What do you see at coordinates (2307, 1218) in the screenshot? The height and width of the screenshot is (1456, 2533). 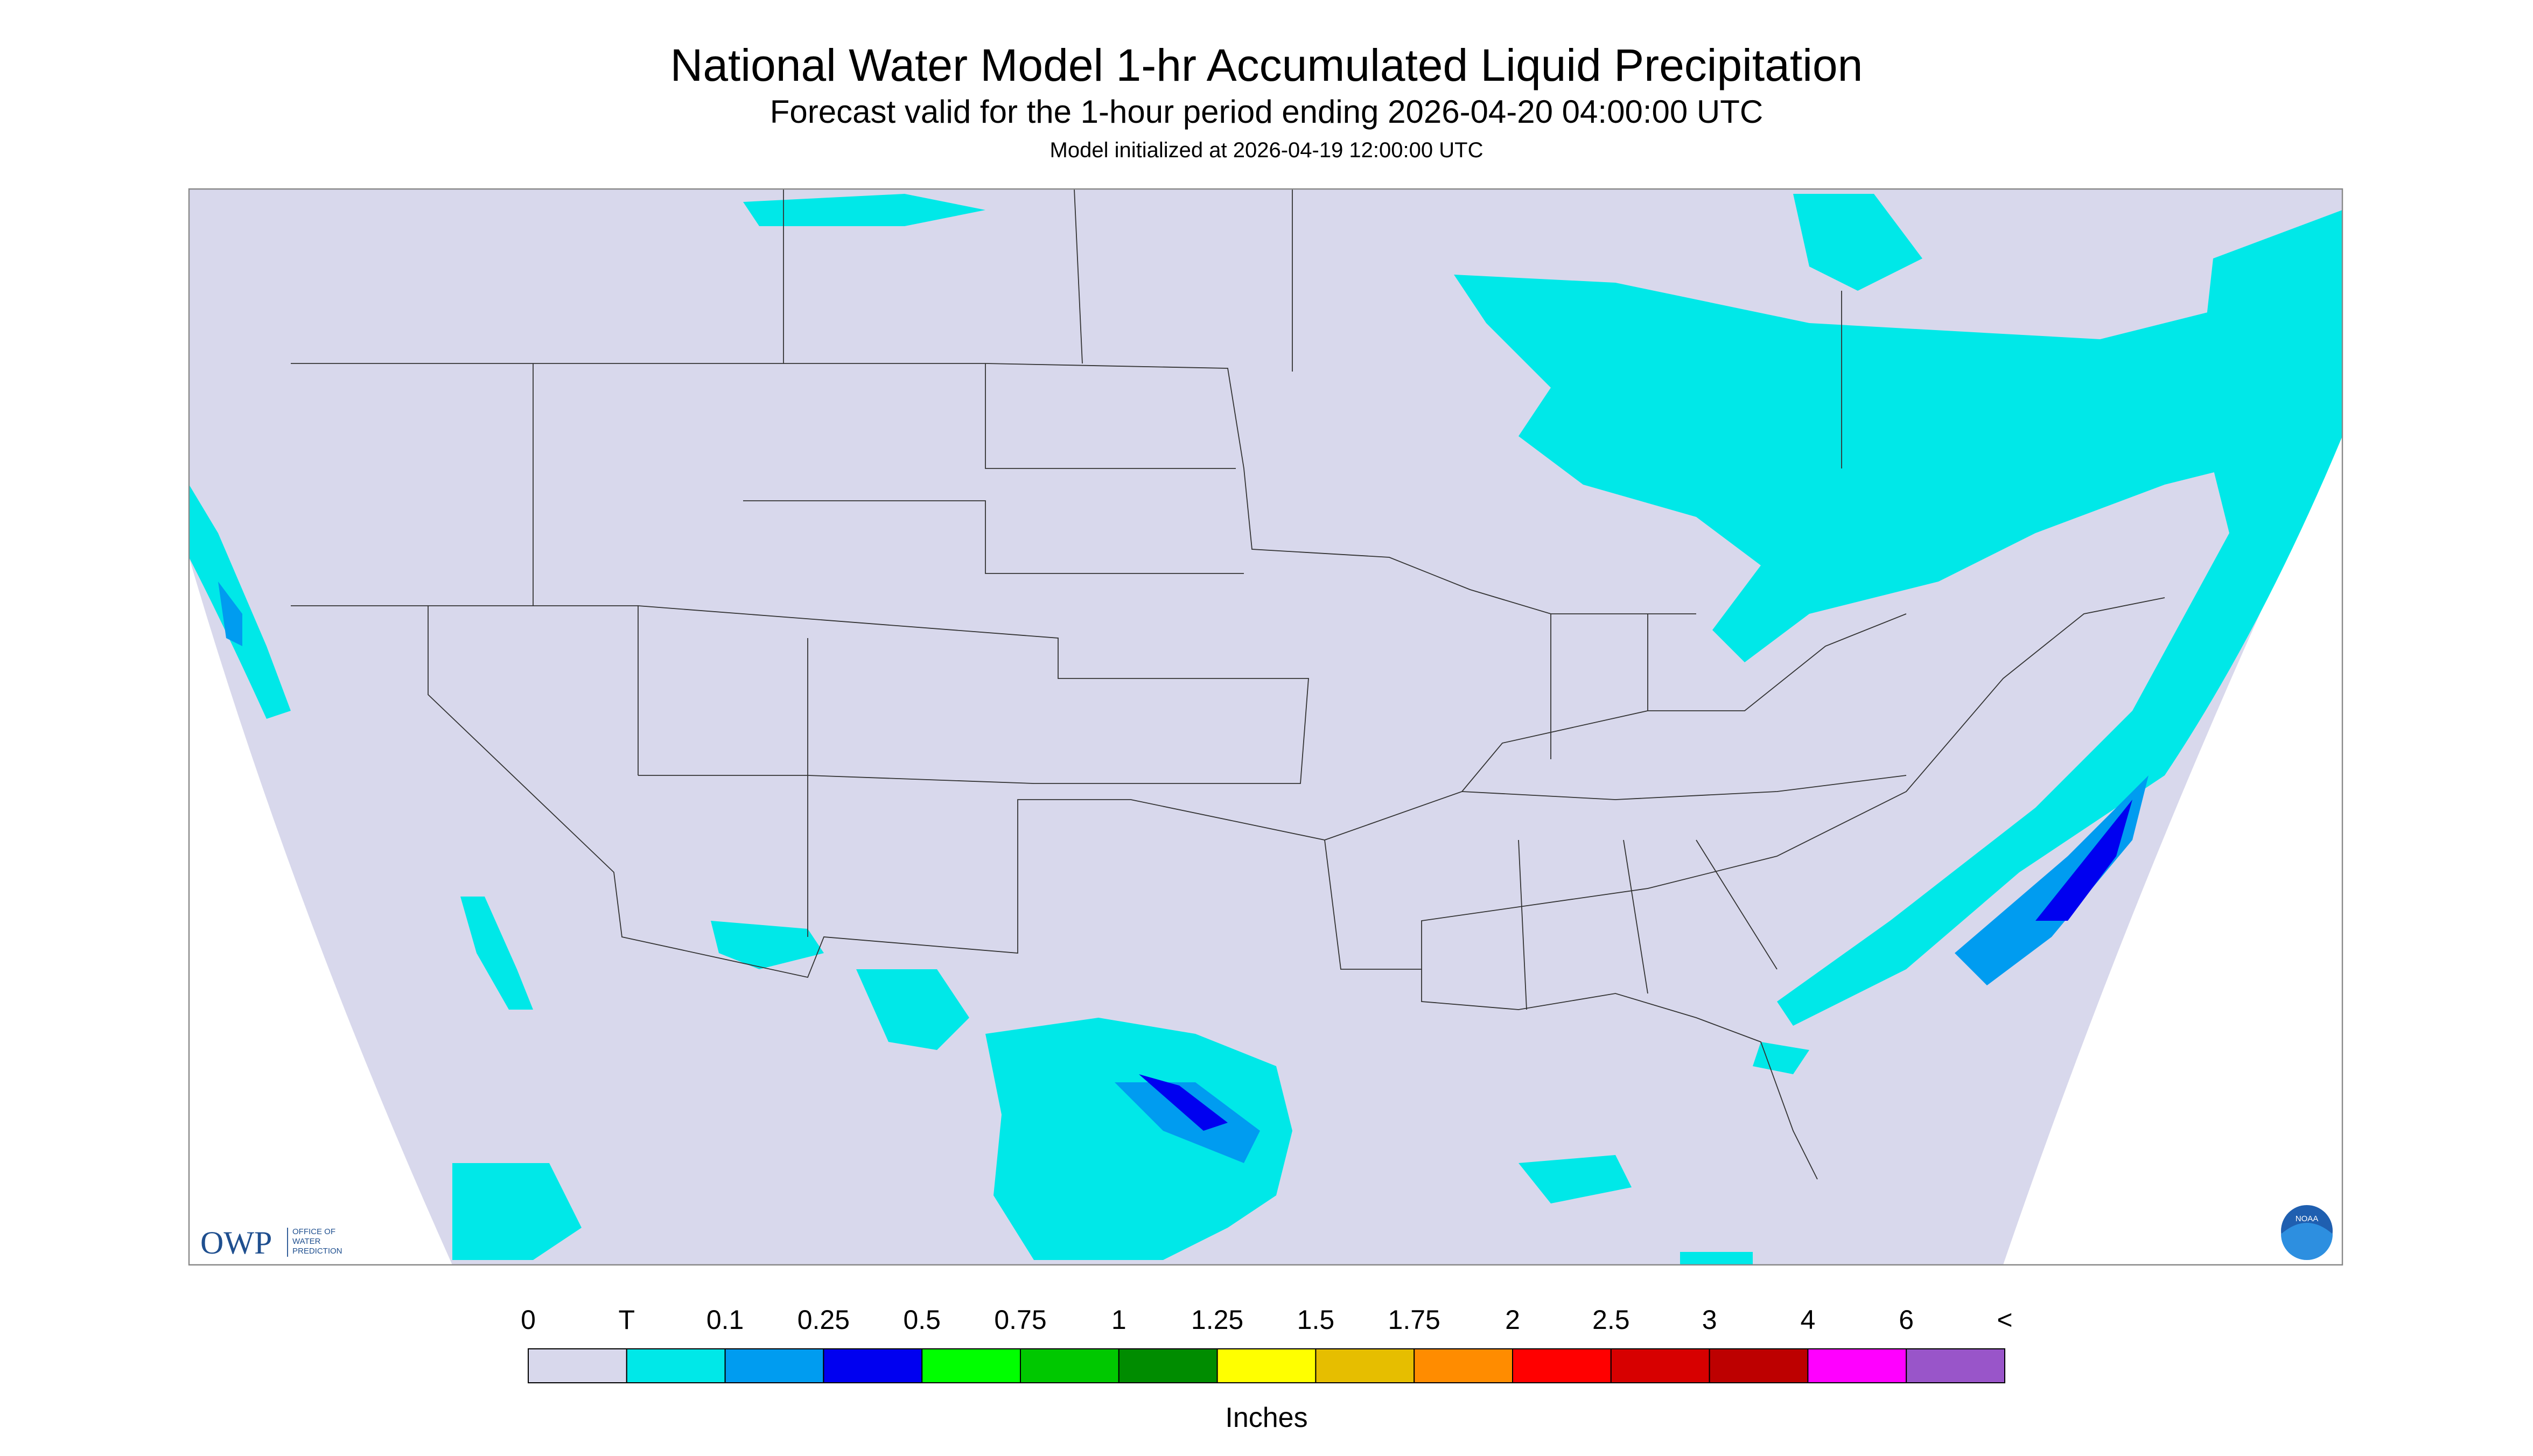 I see `noaa-text: NOAA` at bounding box center [2307, 1218].